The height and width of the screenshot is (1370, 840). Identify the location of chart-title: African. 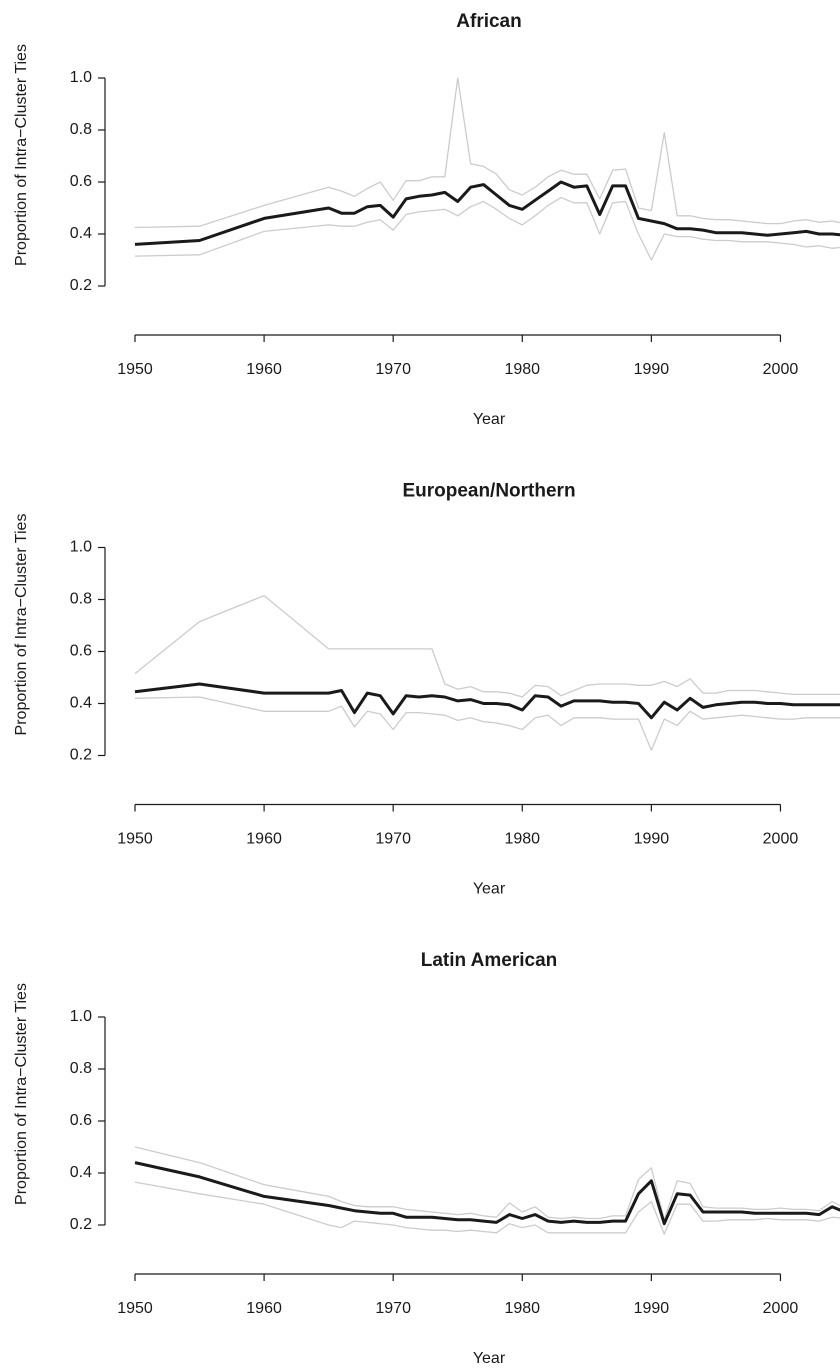
(488, 21).